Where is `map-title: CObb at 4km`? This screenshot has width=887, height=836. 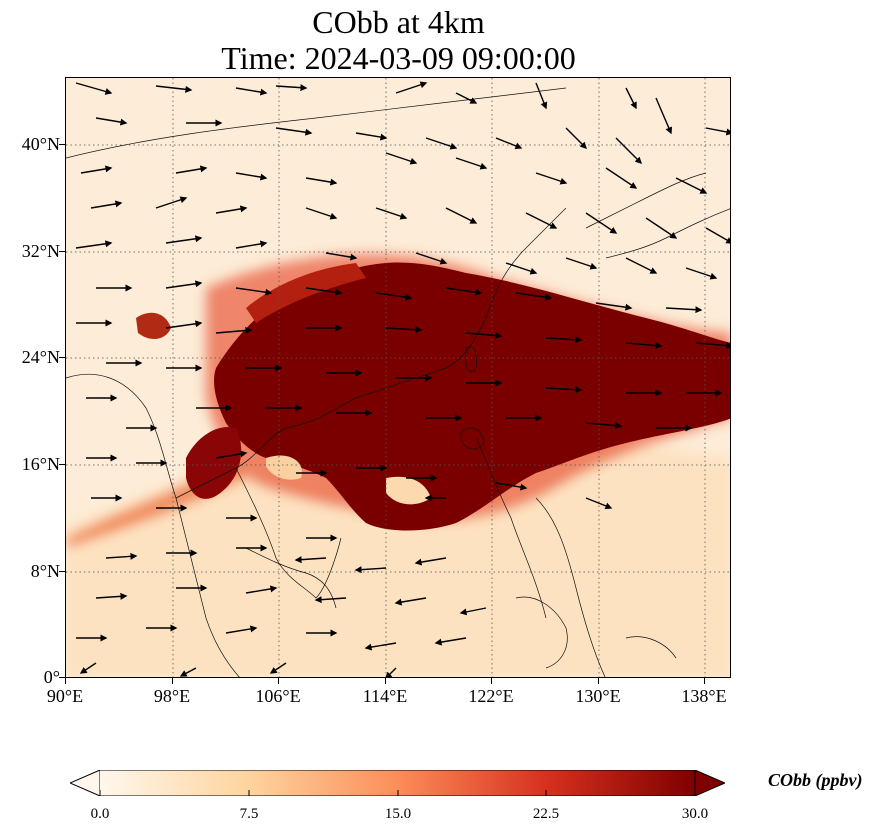 map-title: CObb at 4km is located at coordinates (398, 22).